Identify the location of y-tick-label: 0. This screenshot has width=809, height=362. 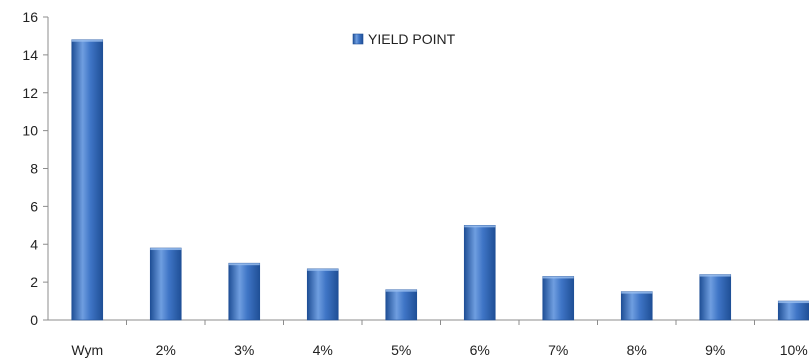
(34, 320).